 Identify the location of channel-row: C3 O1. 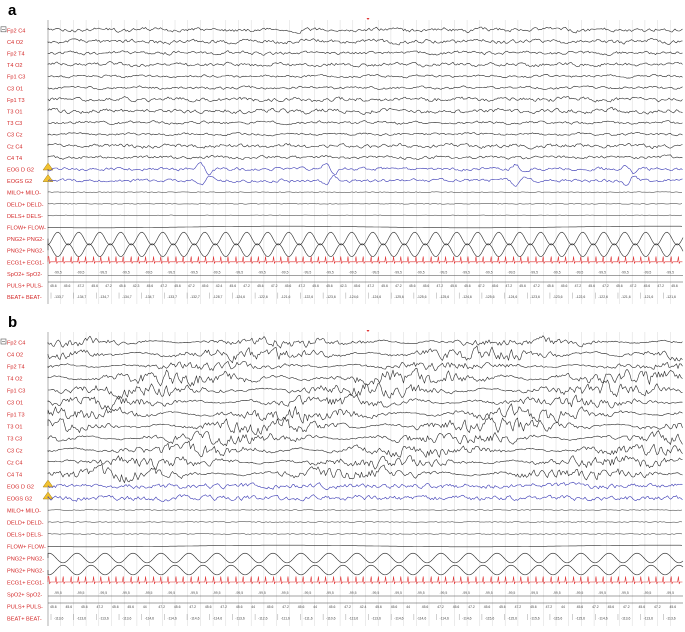
(345, 402).